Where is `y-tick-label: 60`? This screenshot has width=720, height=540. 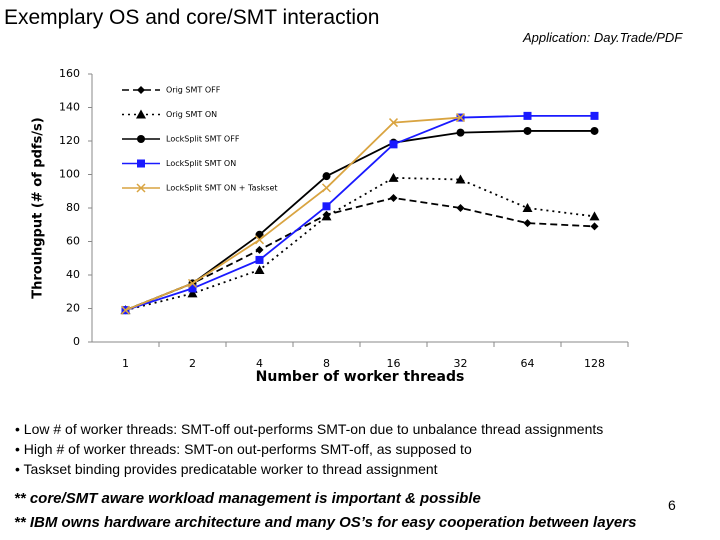
y-tick-label: 60 is located at coordinates (73, 241).